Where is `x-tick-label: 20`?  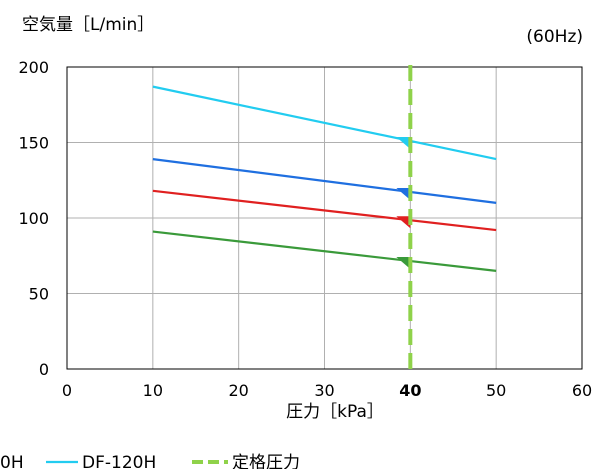 x-tick-label: 20 is located at coordinates (238, 390).